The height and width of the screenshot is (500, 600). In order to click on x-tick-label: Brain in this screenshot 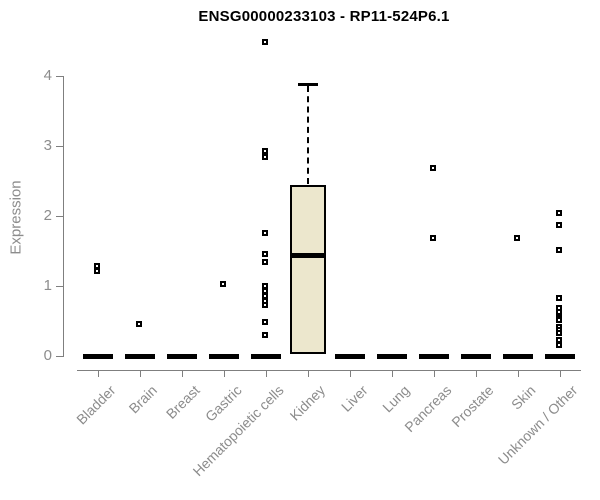, I will do `click(143, 399)`.